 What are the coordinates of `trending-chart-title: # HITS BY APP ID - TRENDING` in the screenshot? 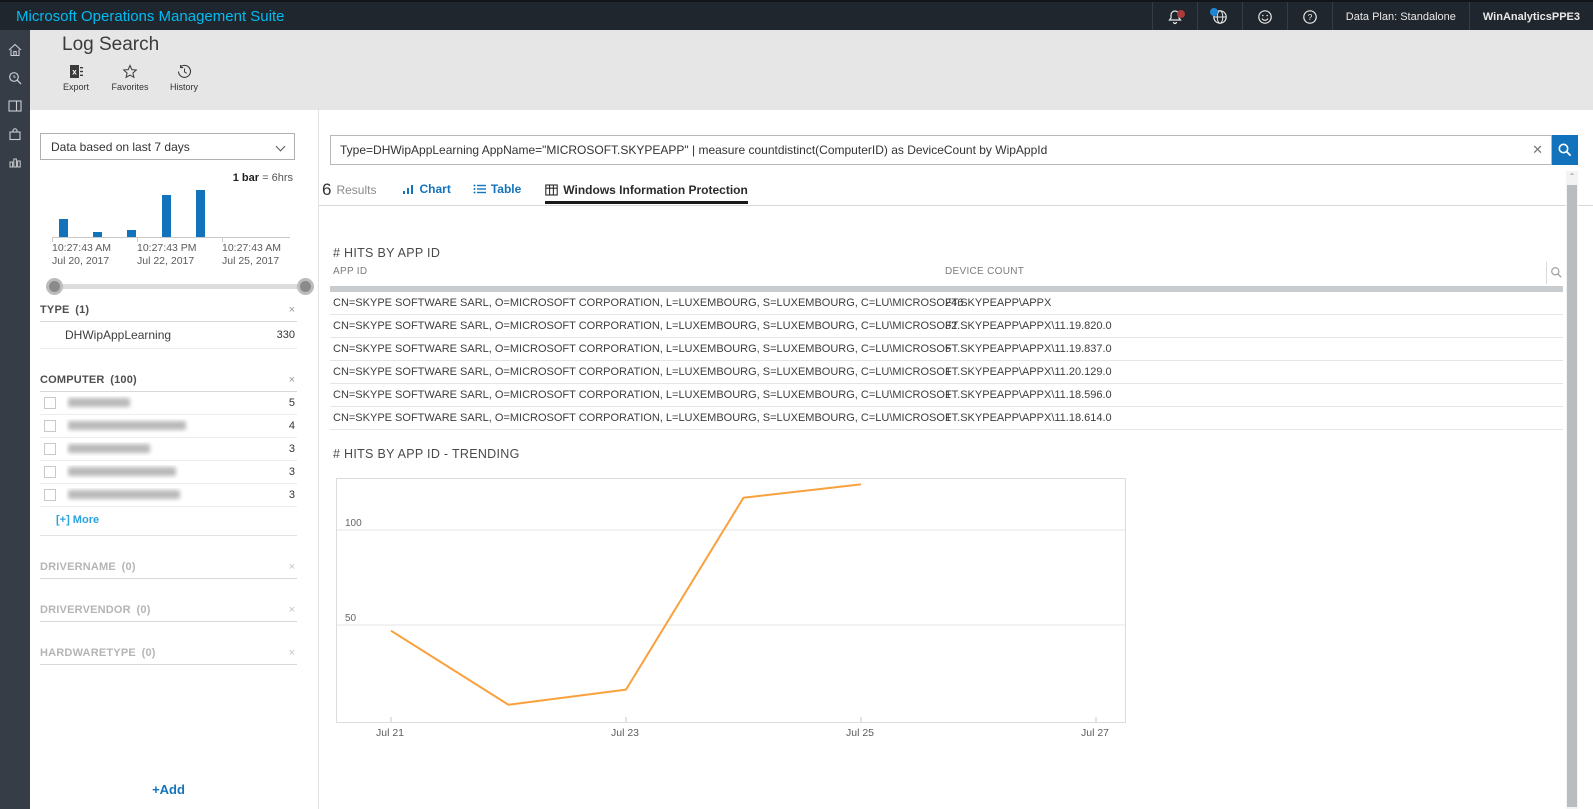 It's located at (426, 454).